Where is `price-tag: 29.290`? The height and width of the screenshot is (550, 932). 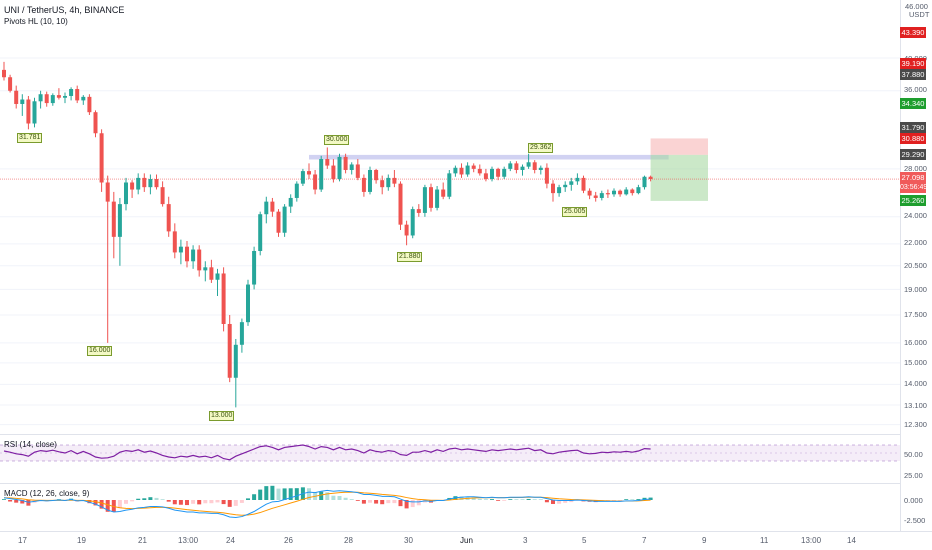
price-tag: 29.290 is located at coordinates (913, 154).